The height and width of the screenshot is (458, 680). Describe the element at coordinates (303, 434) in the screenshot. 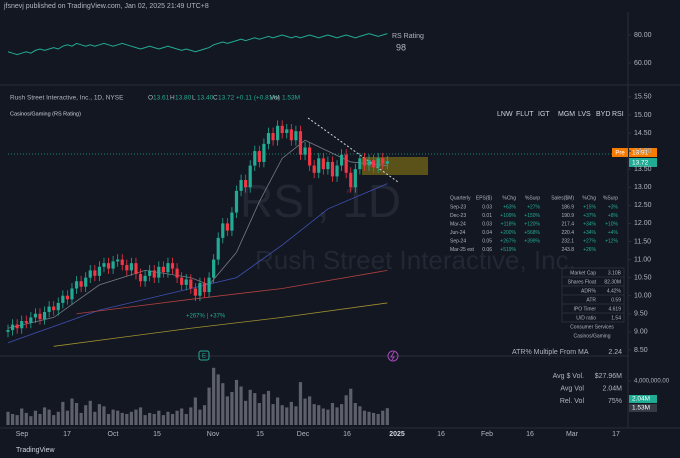

I see `x-tick-label: Dec` at that location.